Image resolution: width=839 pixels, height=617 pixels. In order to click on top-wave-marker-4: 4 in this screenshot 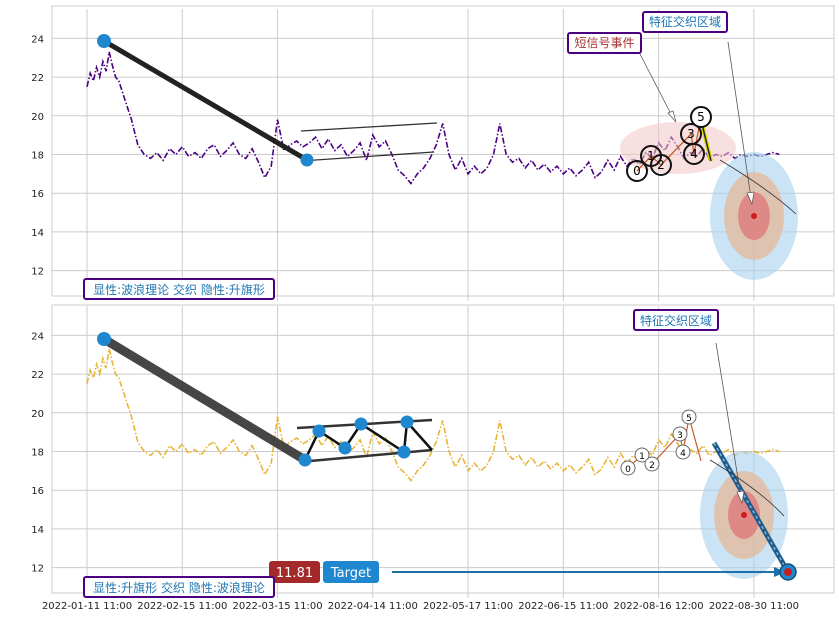, I will do `click(694, 154)`.